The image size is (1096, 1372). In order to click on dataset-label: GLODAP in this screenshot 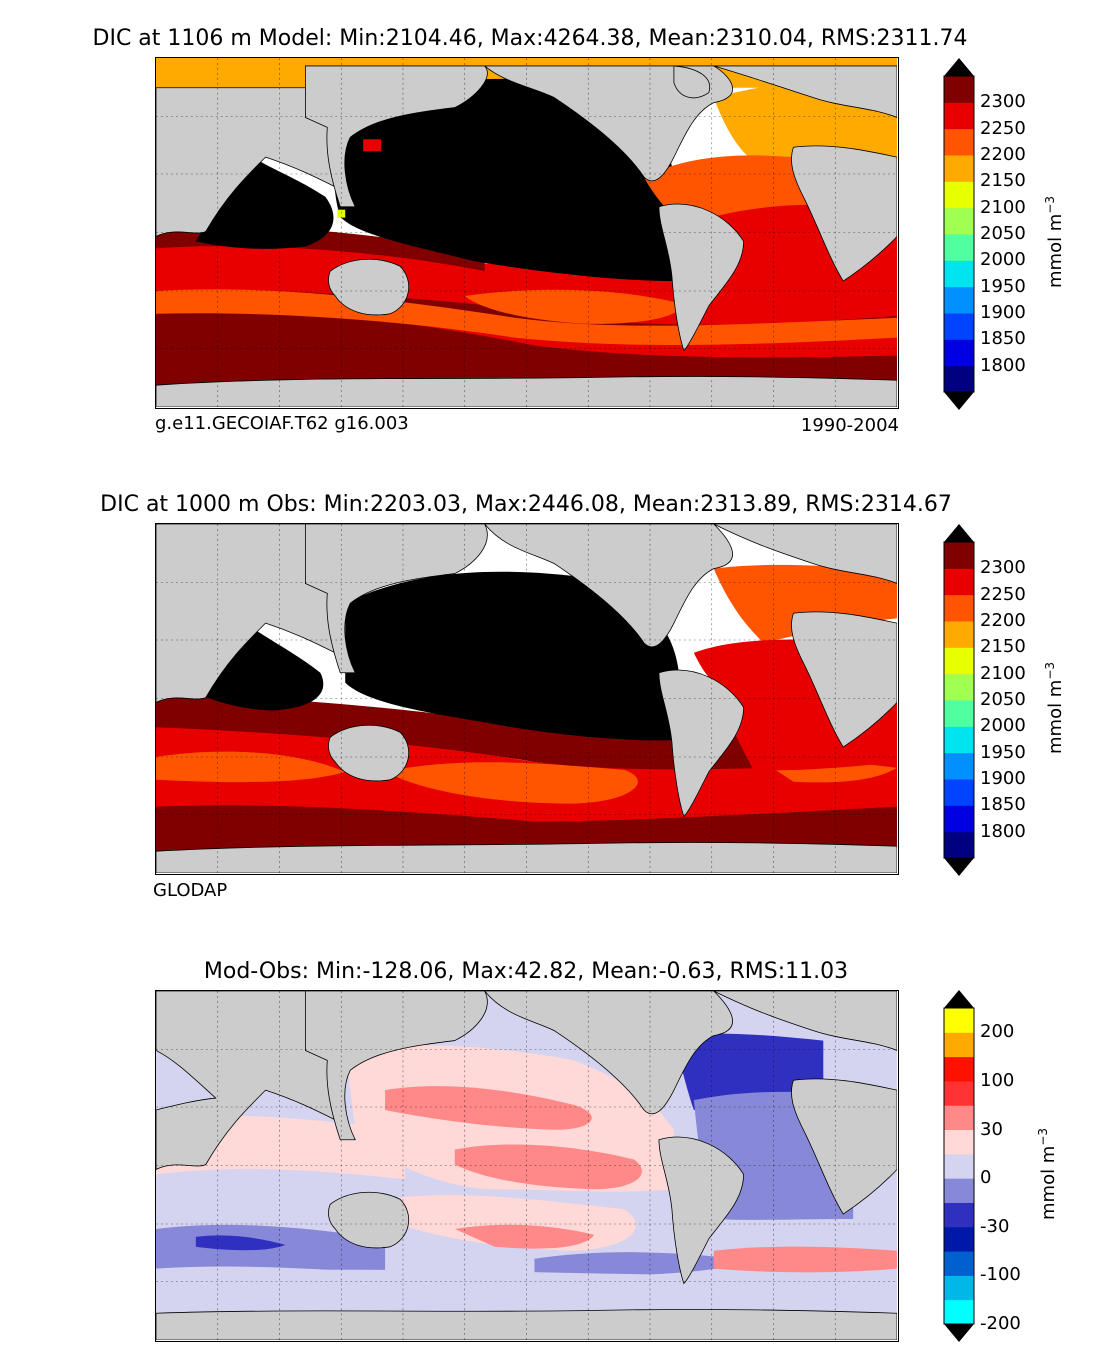, I will do `click(190, 890)`.